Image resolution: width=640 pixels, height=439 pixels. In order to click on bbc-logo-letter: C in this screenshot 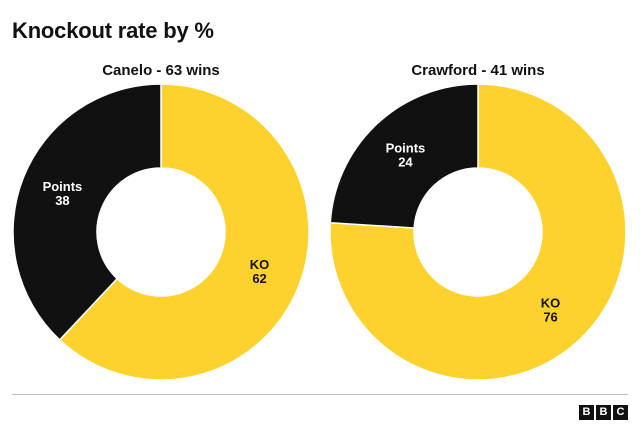, I will do `click(620, 412)`.